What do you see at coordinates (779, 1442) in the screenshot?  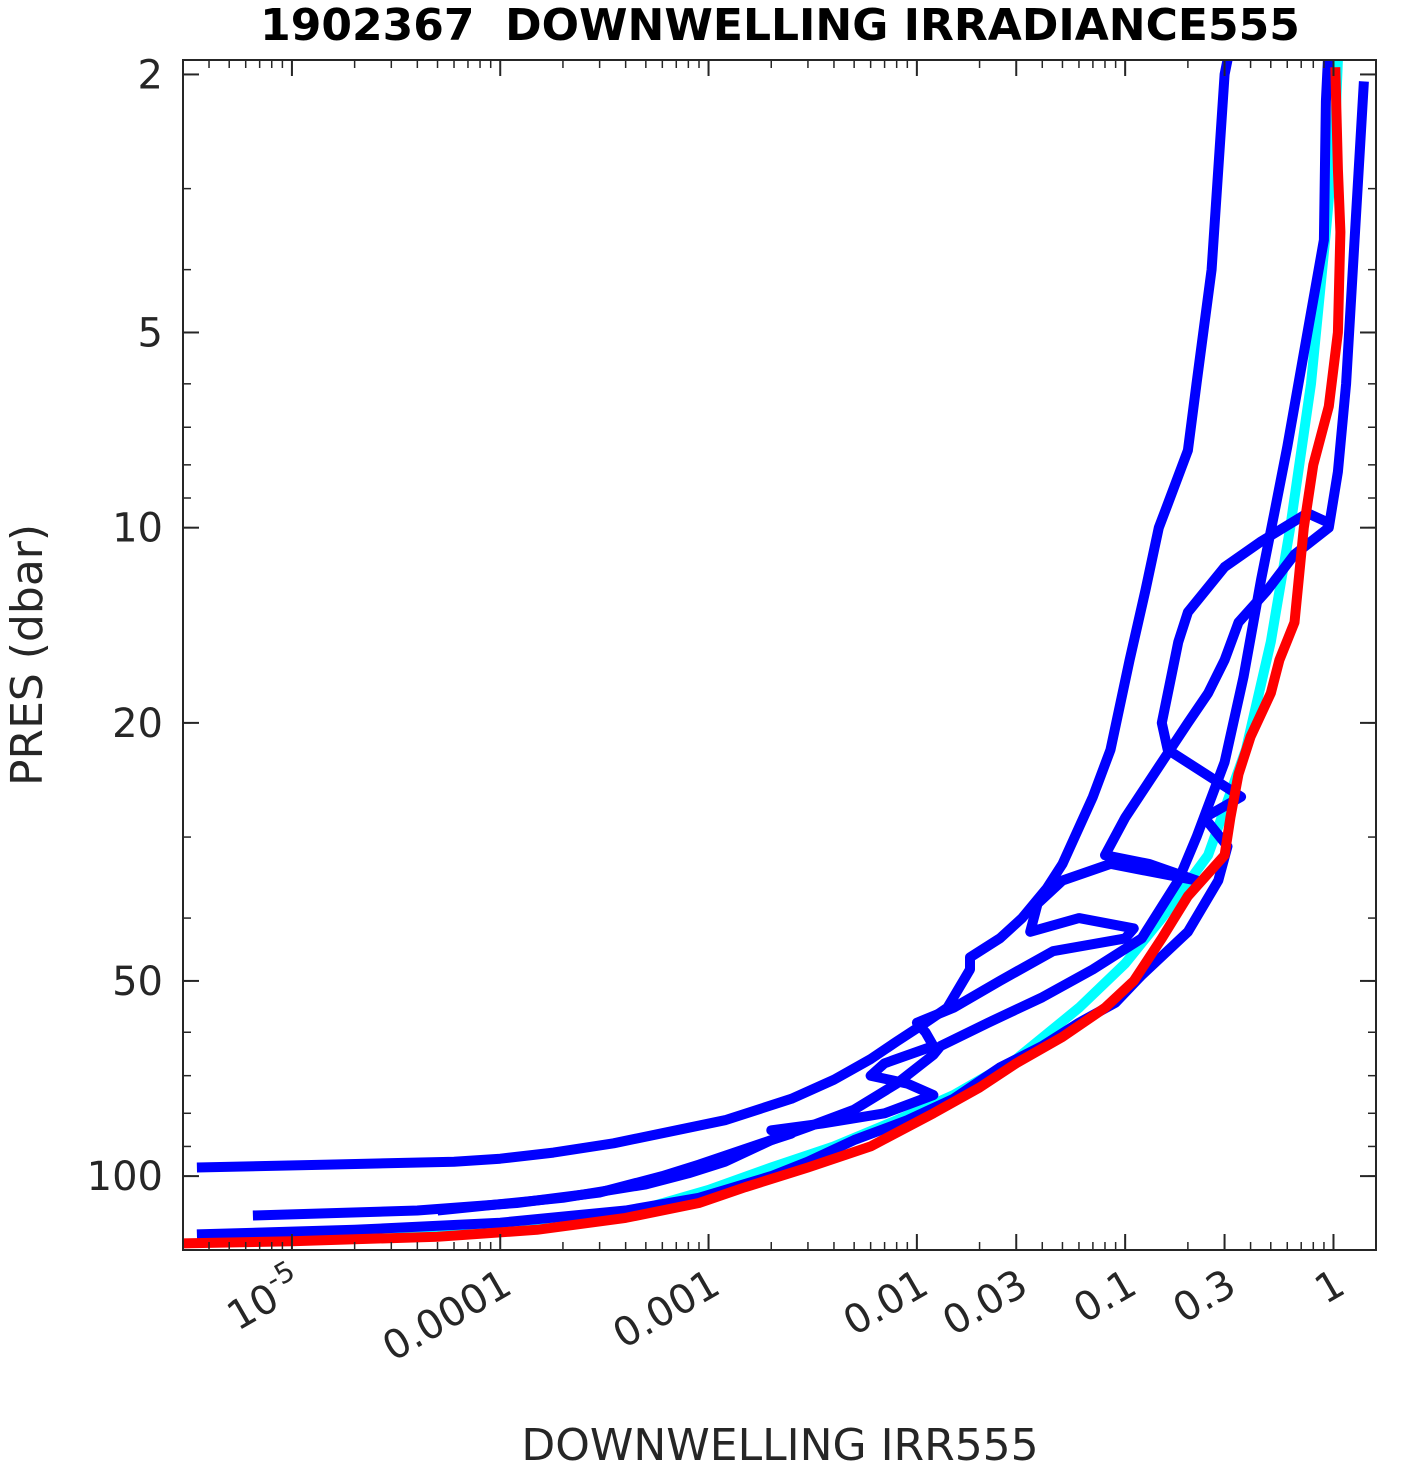 I see `x-axis-label: DOWNWELLING IRR555` at bounding box center [779, 1442].